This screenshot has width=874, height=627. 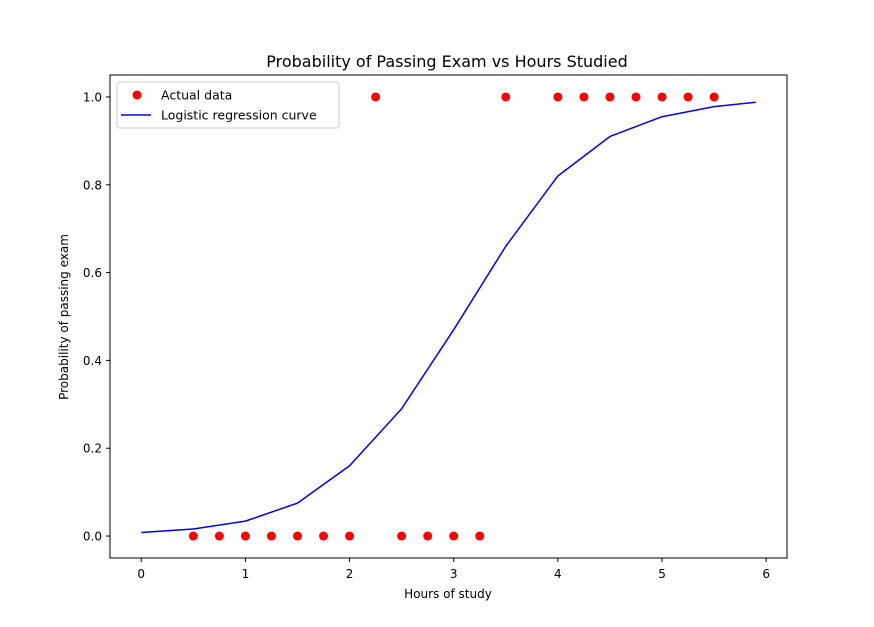 What do you see at coordinates (92, 537) in the screenshot?
I see `y-tick-label: 0.0` at bounding box center [92, 537].